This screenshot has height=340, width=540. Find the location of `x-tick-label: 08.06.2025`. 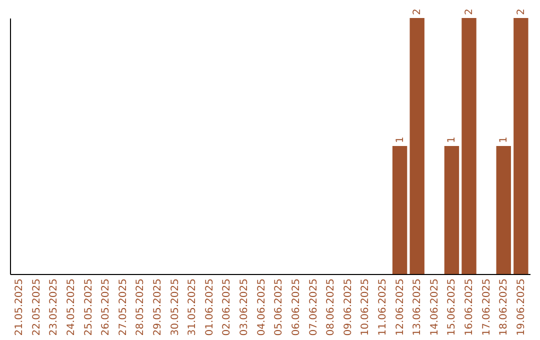

x-tick-label: 08.06.2025 is located at coordinates (331, 307).